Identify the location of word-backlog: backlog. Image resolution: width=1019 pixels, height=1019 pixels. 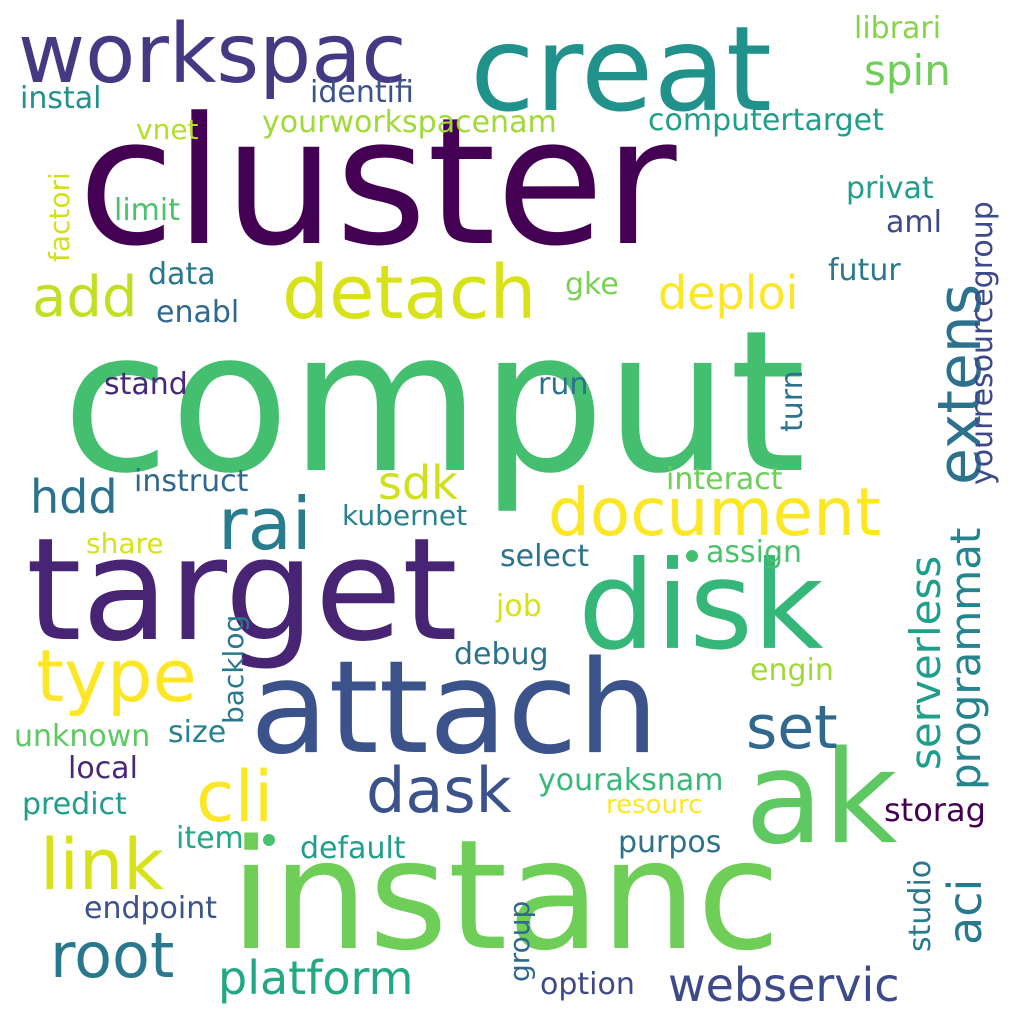
(233, 669).